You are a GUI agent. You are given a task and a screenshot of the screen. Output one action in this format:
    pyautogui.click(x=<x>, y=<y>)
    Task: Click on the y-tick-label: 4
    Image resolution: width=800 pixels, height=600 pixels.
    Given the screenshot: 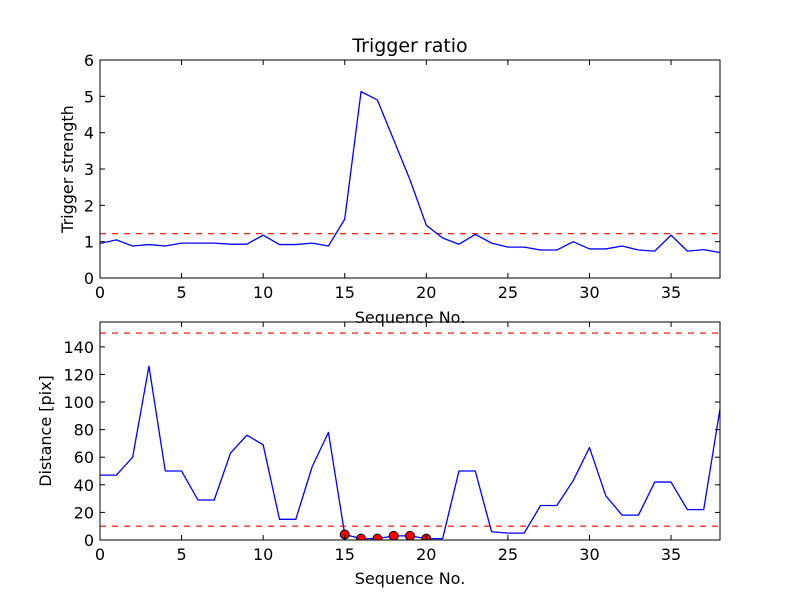 What is the action you would take?
    pyautogui.click(x=89, y=133)
    